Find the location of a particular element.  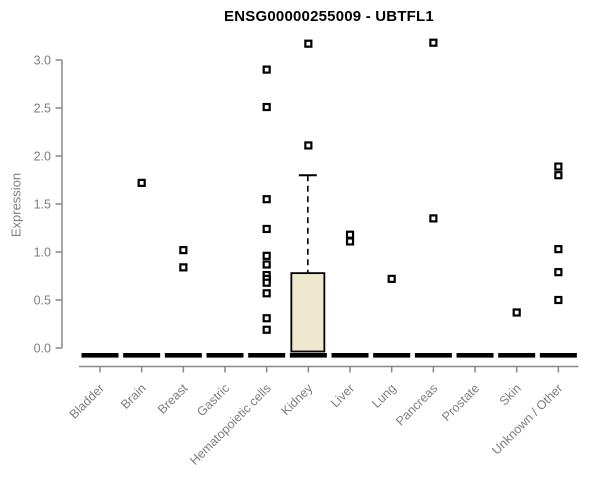

y-axis-tick-label: 1.5 is located at coordinates (42, 205).